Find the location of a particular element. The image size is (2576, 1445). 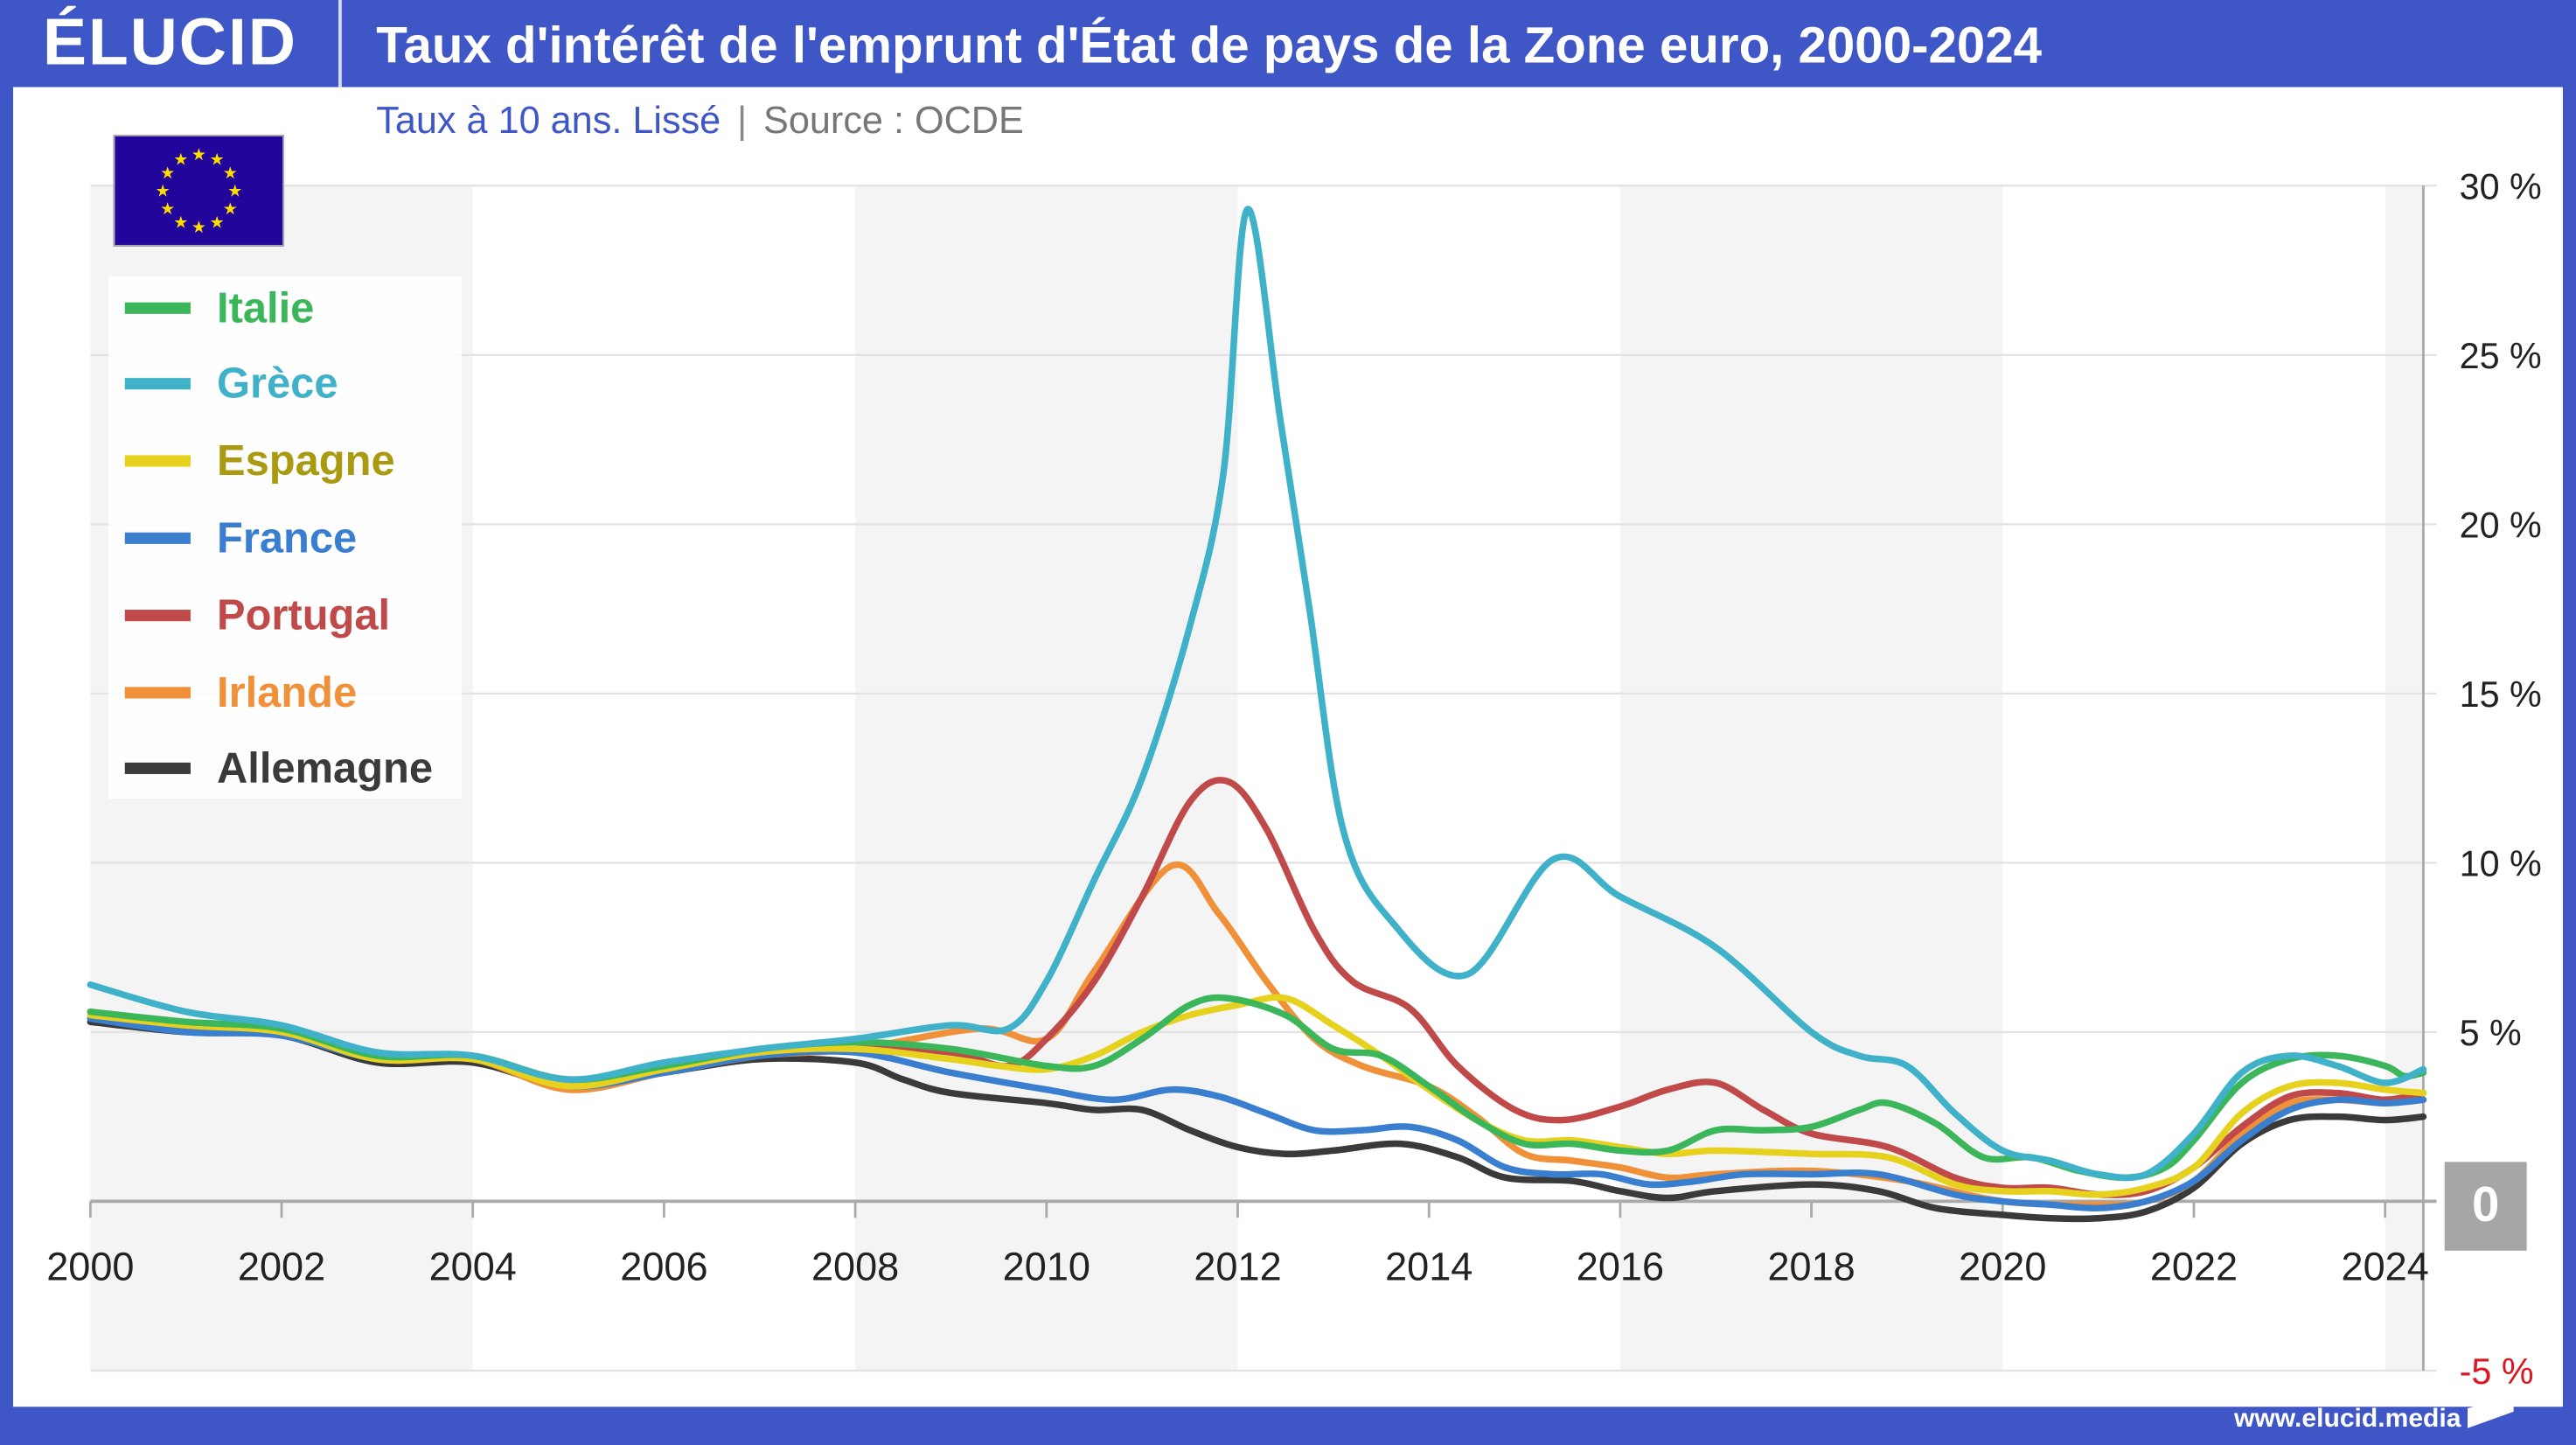

x-tick-label: 2024 is located at coordinates (2385, 1267).